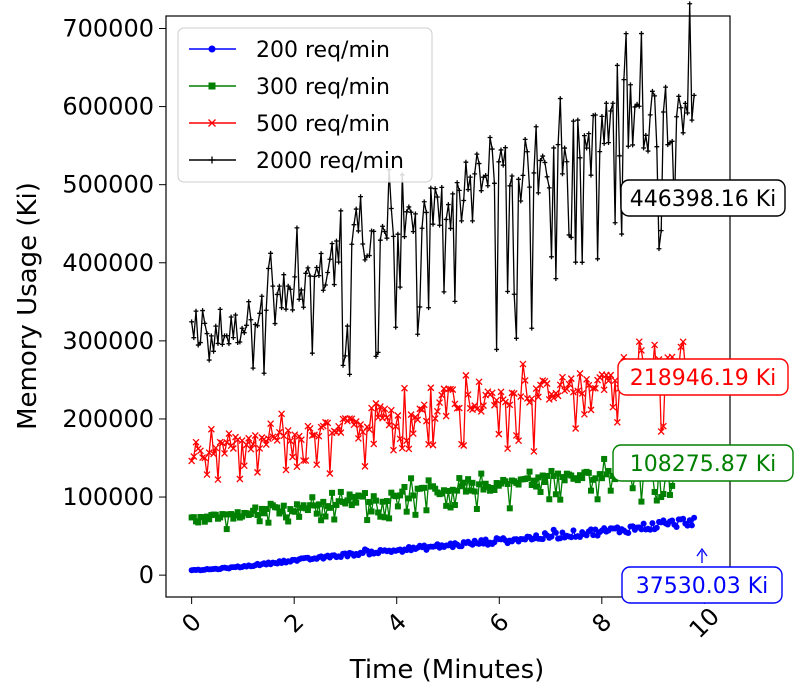  What do you see at coordinates (499, 623) in the screenshot?
I see `x-tick-label: 6` at bounding box center [499, 623].